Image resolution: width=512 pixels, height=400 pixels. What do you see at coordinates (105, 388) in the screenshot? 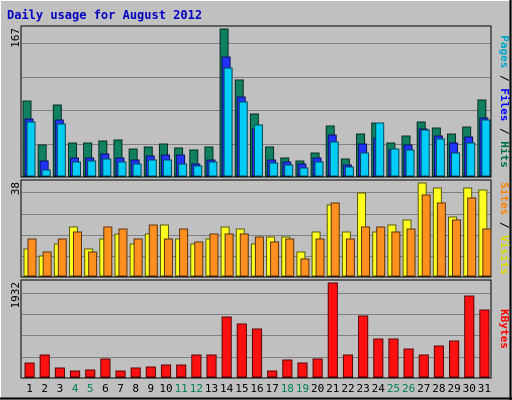
I see `x-tick-label-day-6: 6` at bounding box center [105, 388].